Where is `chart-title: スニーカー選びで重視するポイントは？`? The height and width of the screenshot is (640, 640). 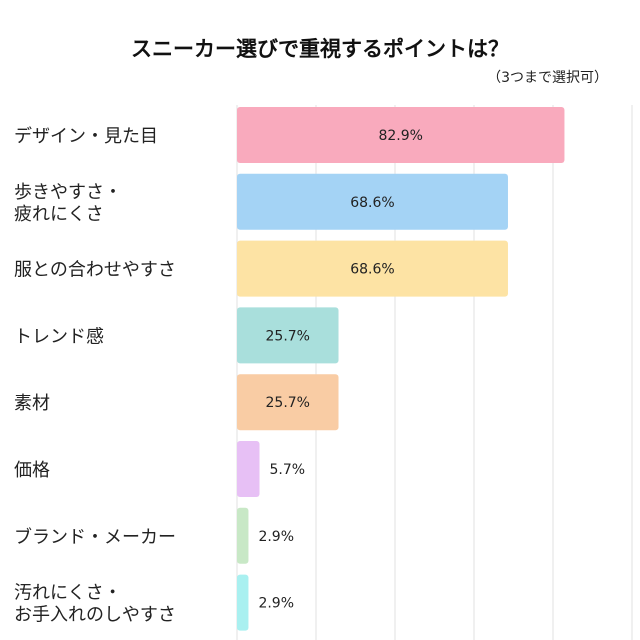 chart-title: スニーカー選びで重視するポイントは？ is located at coordinates (320, 49).